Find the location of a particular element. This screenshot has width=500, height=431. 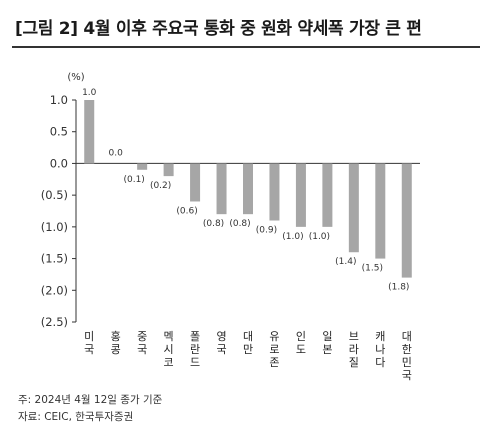

y-tick-label: (1.0) is located at coordinates (54, 227).